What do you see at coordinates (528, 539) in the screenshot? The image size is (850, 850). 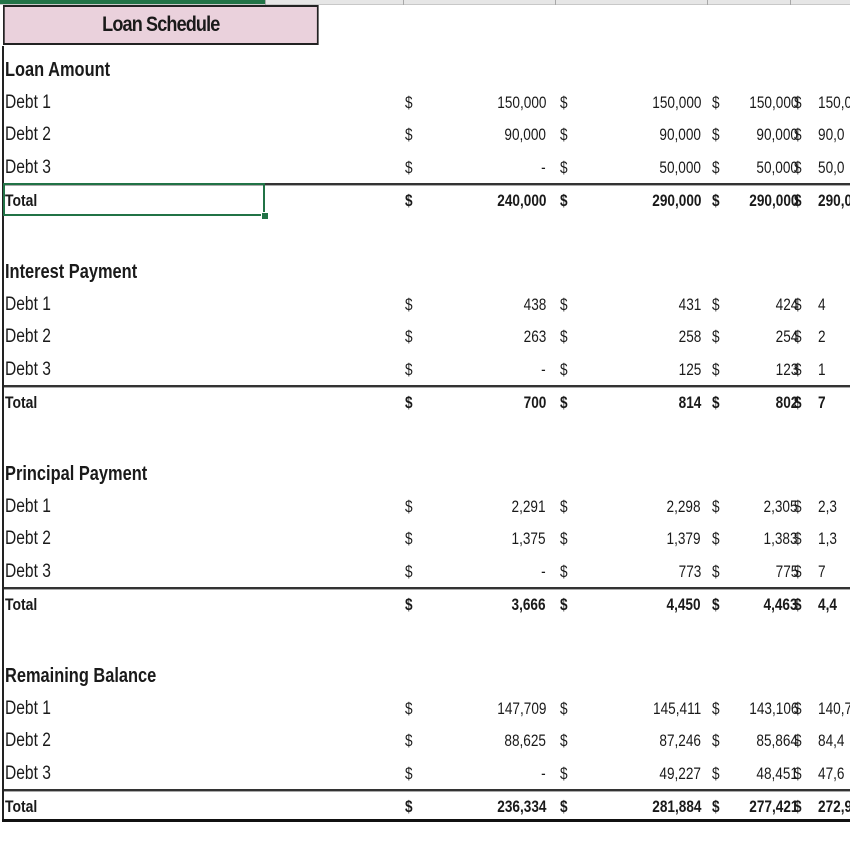 I see `value-cell: 1,375` at bounding box center [528, 539].